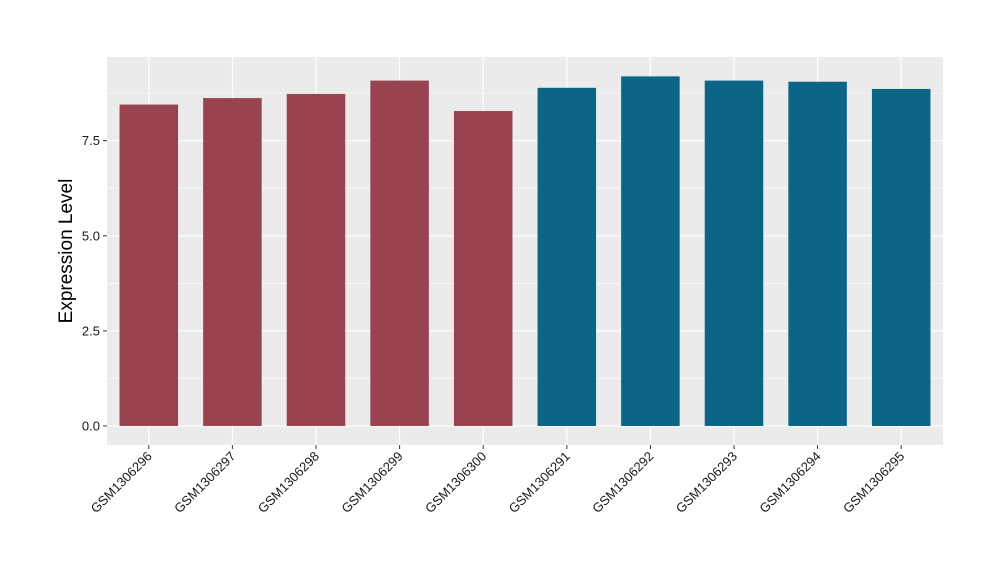 The height and width of the screenshot is (585, 1000). Describe the element at coordinates (734, 253) in the screenshot. I see `bar-GSM1306293` at that location.